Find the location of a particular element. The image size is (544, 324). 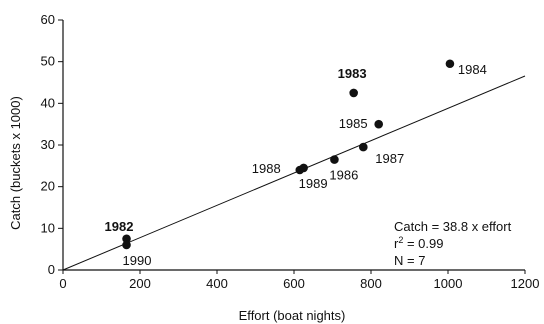

equation-line-2: r2 = 0.99 is located at coordinates (418, 243).